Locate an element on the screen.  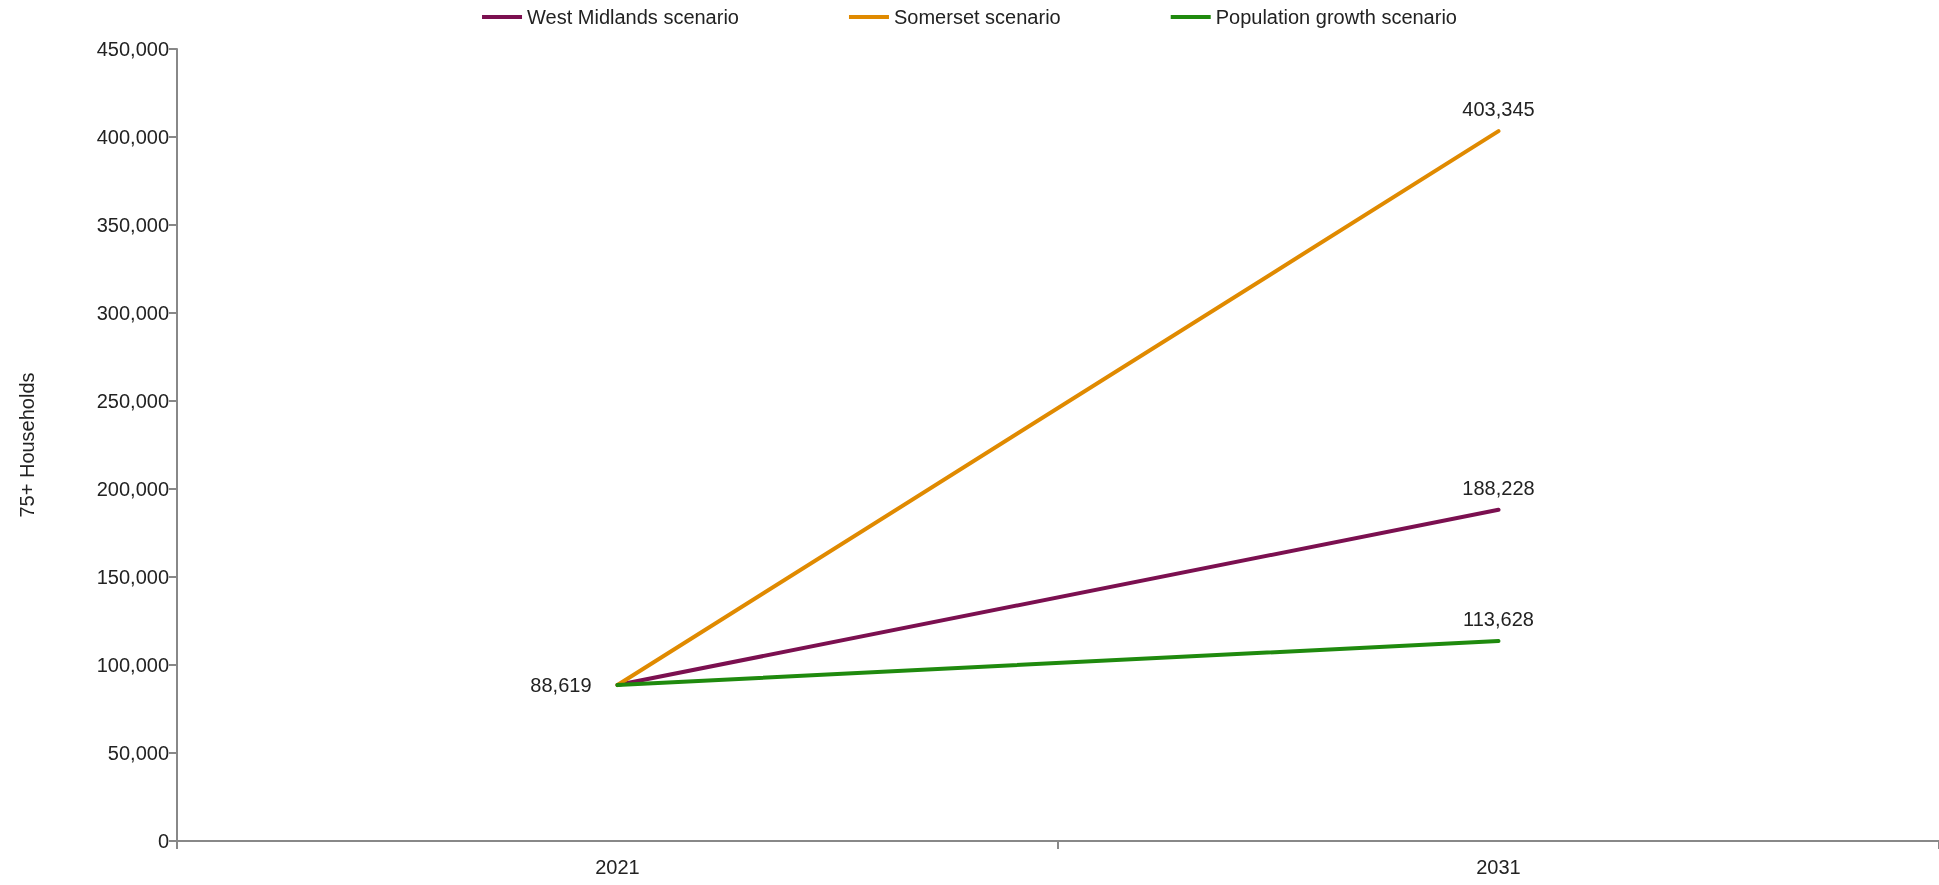
legend-label: Somerset scenario is located at coordinates (977, 17).